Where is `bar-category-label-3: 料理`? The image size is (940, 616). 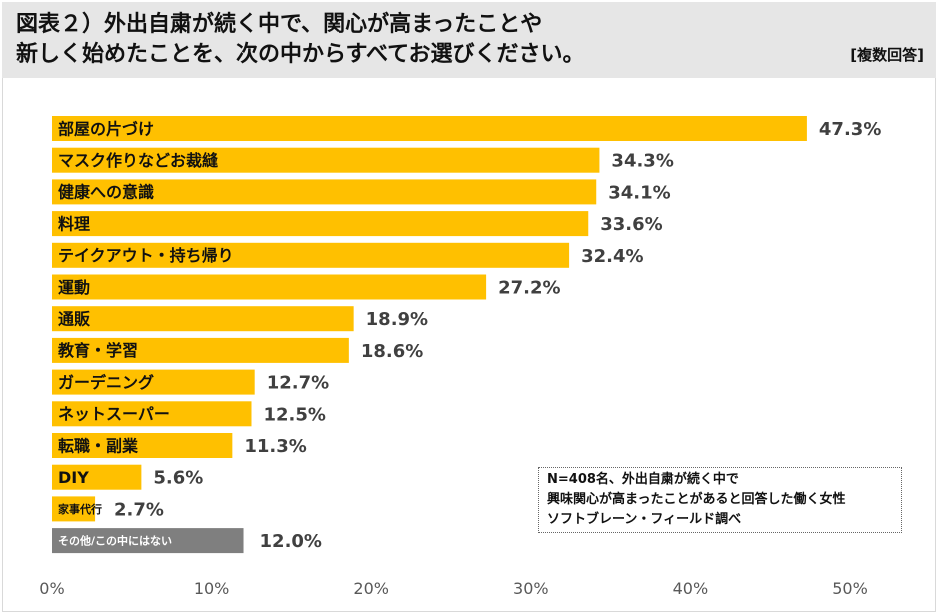 bar-category-label-3: 料理 is located at coordinates (74, 223).